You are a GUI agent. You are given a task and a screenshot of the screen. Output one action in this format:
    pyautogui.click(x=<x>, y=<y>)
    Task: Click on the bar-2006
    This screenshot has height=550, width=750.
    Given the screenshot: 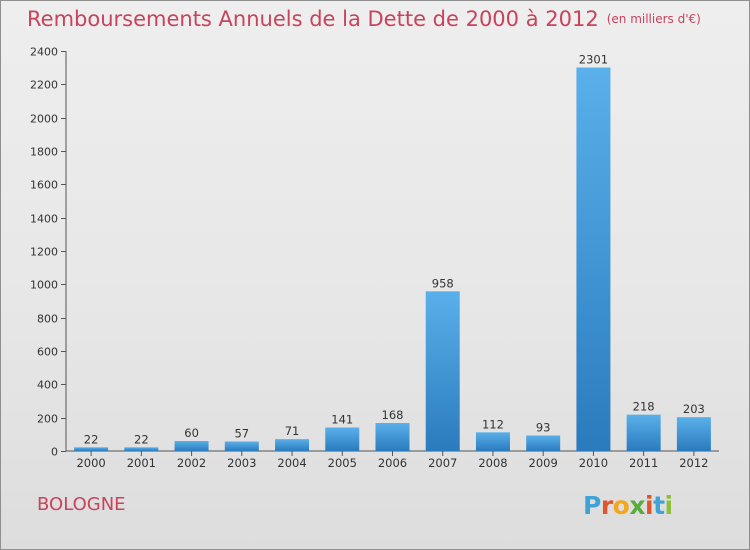 What is the action you would take?
    pyautogui.click(x=392, y=437)
    